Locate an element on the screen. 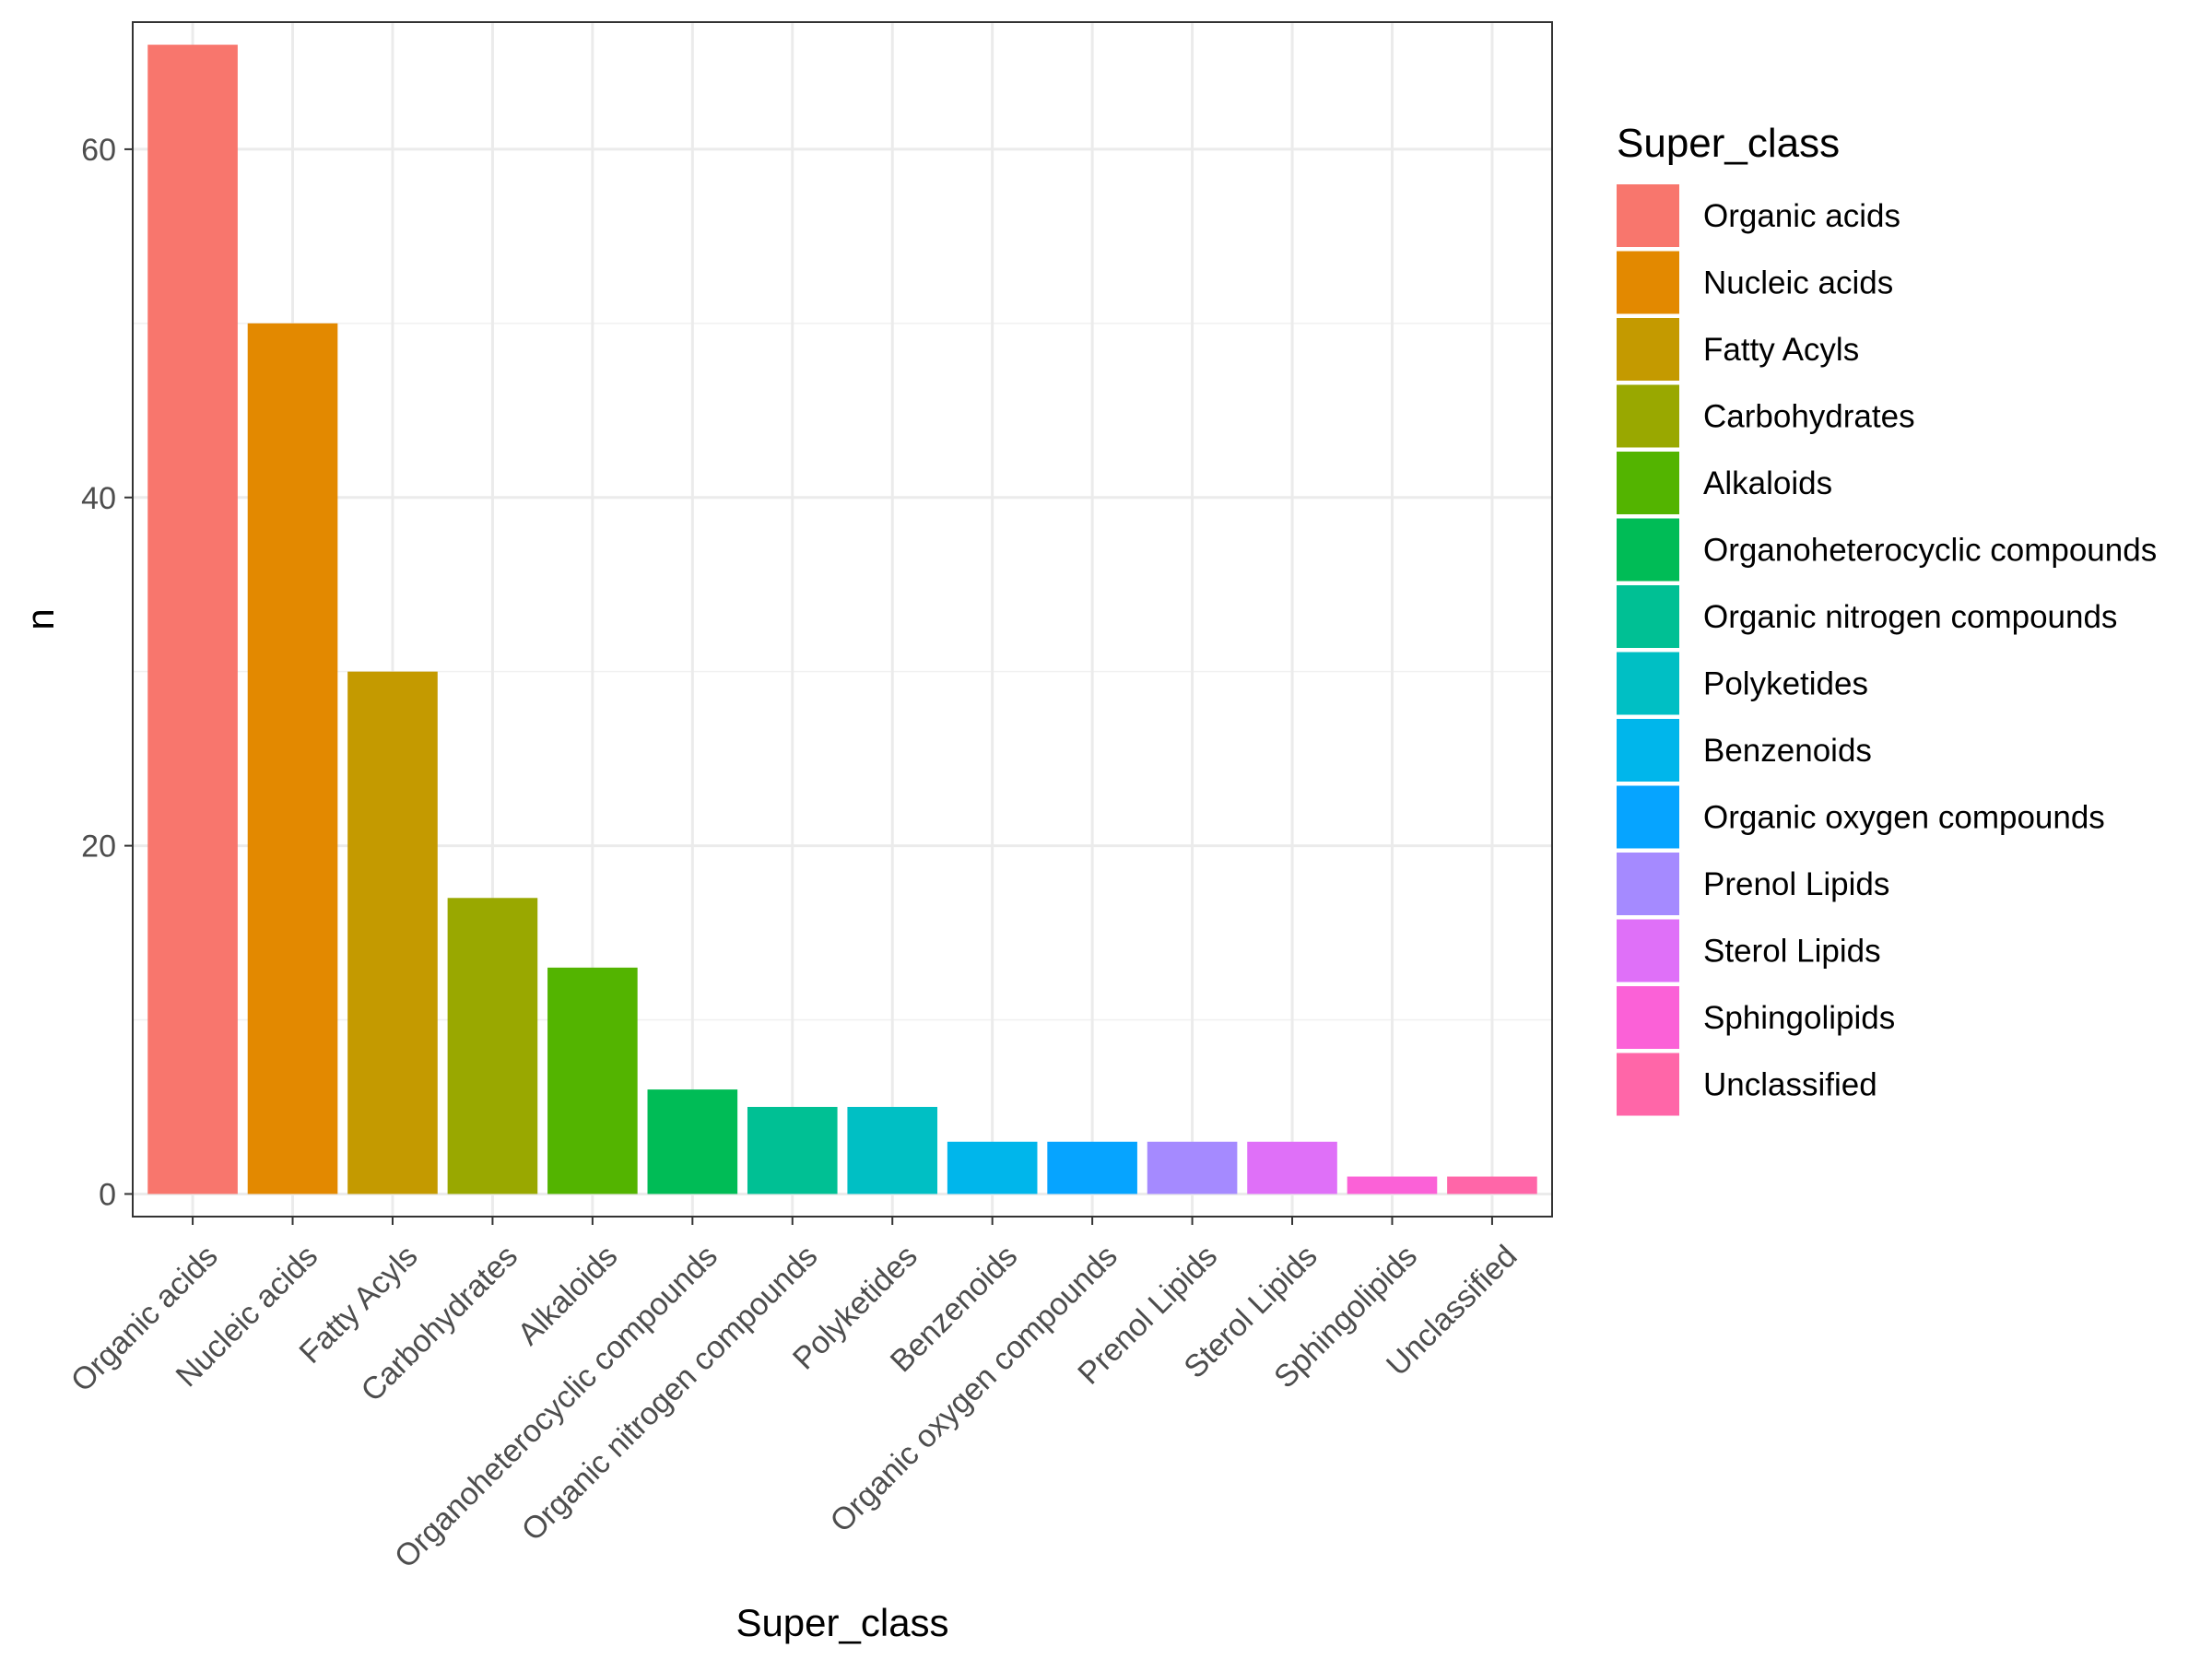  bar-organic-acids is located at coordinates (192, 619).